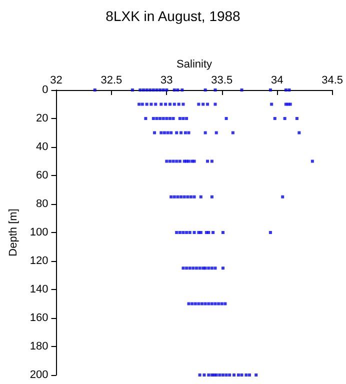 Image resolution: width=346 pixels, height=384 pixels. What do you see at coordinates (42, 204) in the screenshot?
I see `y-tick-label: 80` at bounding box center [42, 204].